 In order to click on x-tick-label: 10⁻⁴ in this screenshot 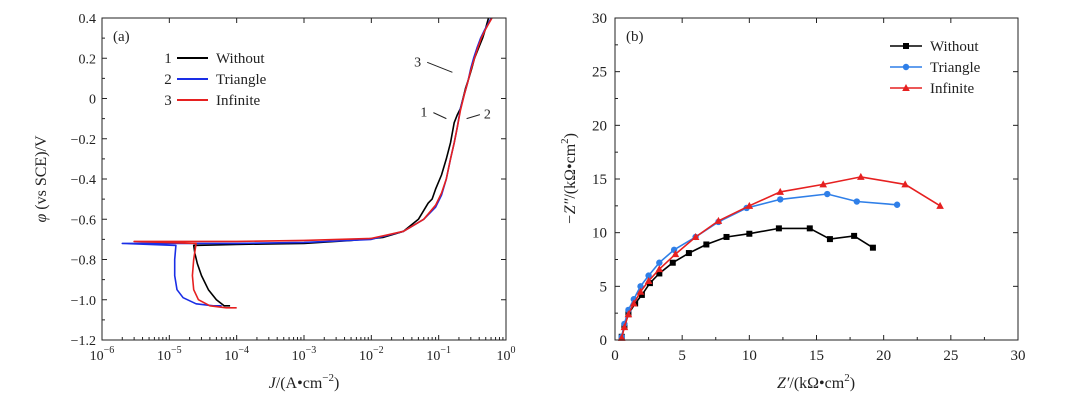, I will do `click(236, 354)`.